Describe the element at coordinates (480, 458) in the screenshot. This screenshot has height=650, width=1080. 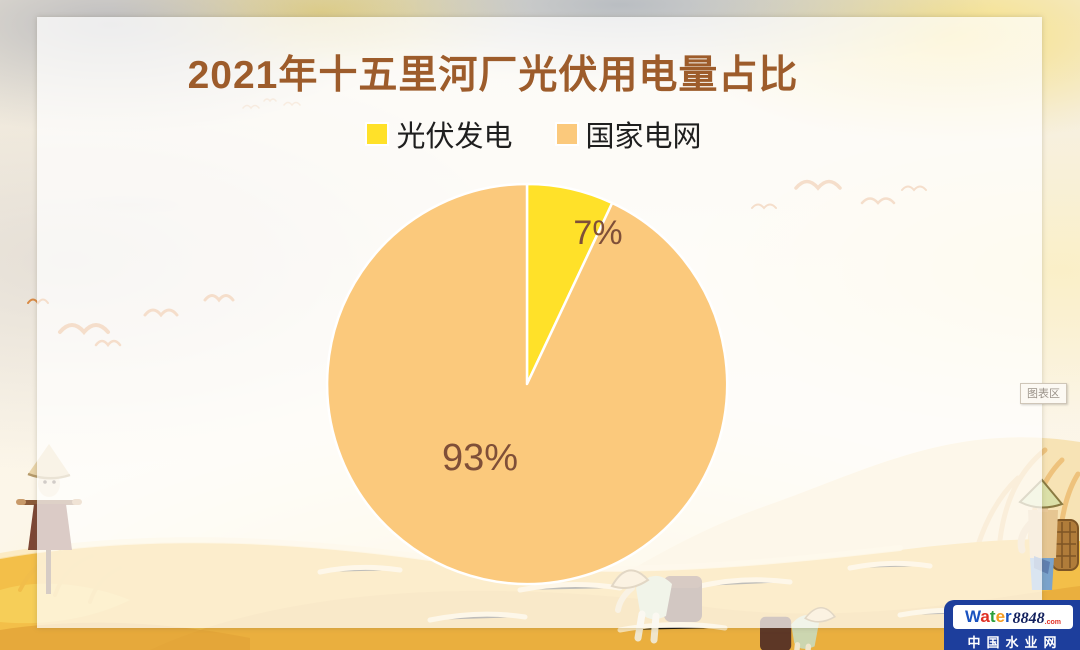
I see `pie-data-label: 93%` at that location.